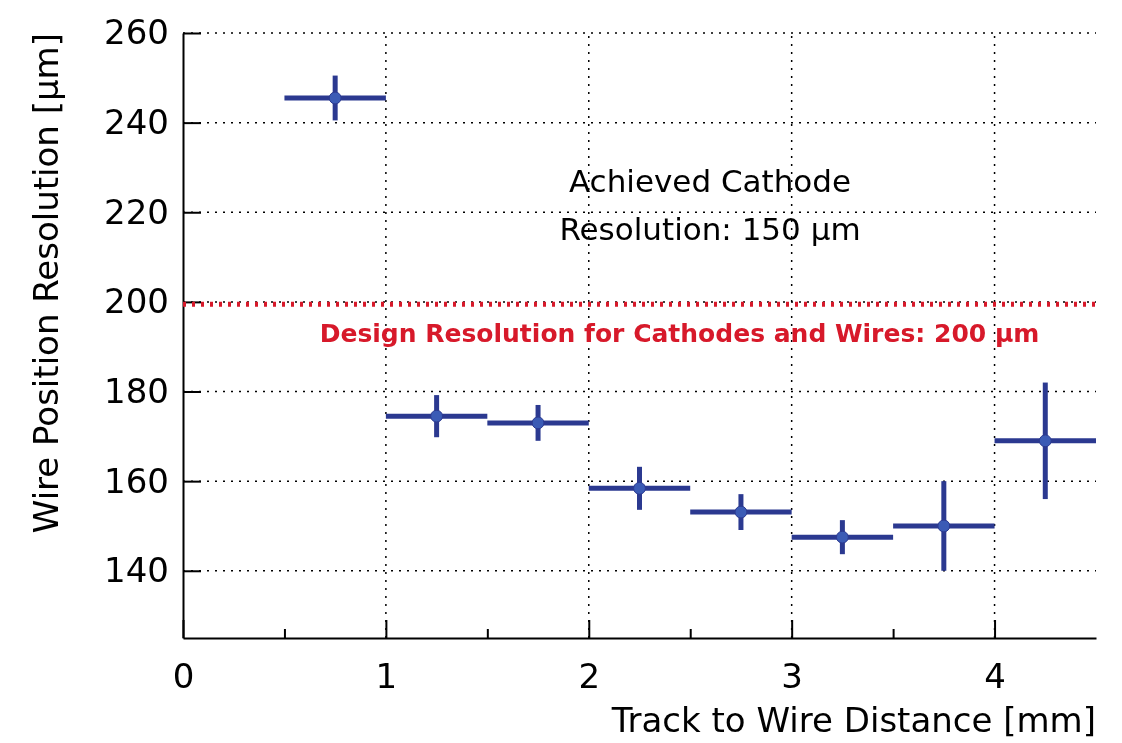 This screenshot has height=743, width=1122. Describe the element at coordinates (853, 720) in the screenshot. I see `x-axis-title: Track to Wire Distance [mm]` at that location.